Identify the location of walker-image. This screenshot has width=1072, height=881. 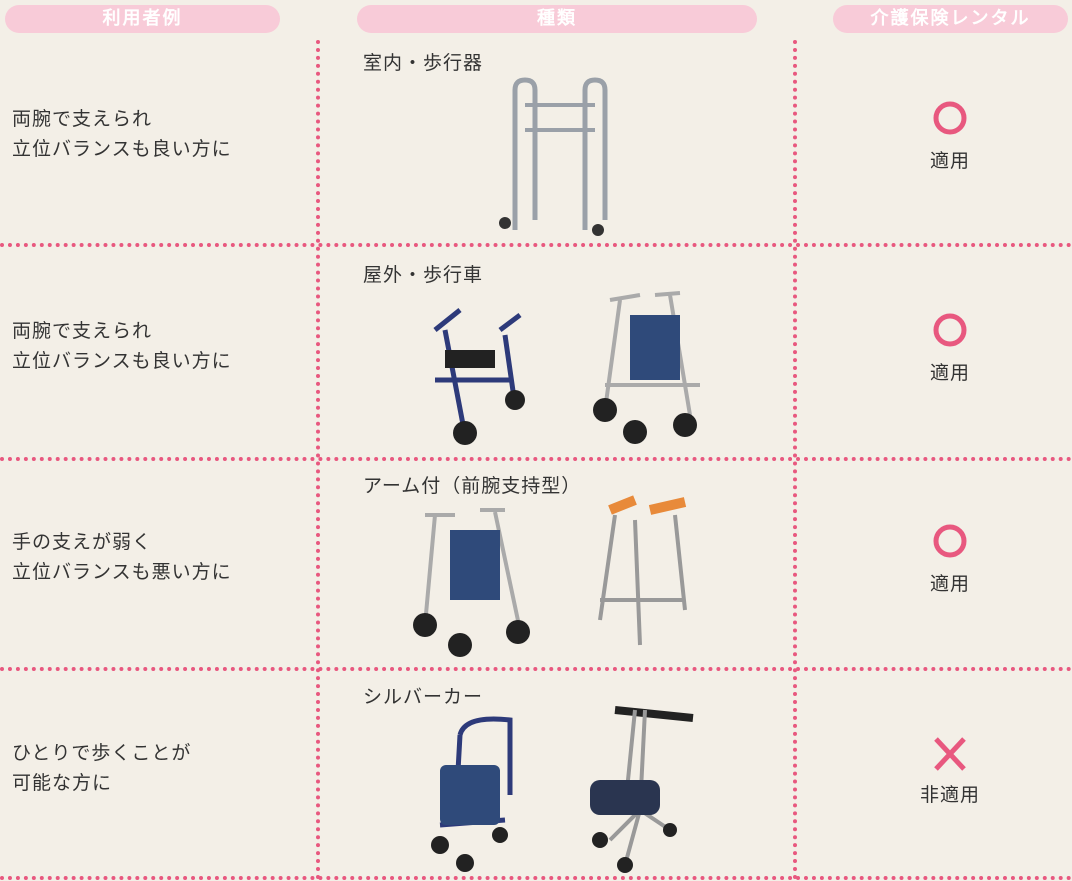
(553, 156).